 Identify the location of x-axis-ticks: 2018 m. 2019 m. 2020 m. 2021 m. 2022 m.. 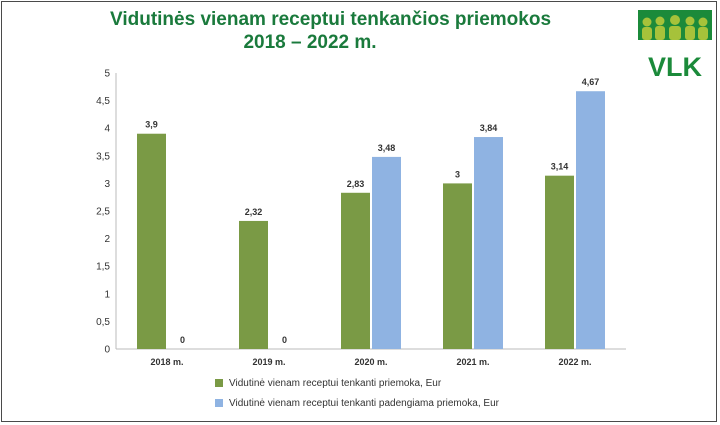
(370, 362).